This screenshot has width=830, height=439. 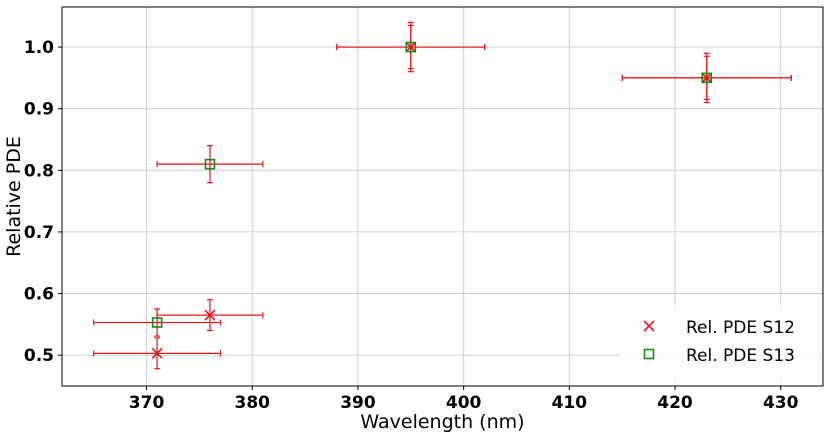 I want to click on legend-marker-x, so click(x=649, y=326).